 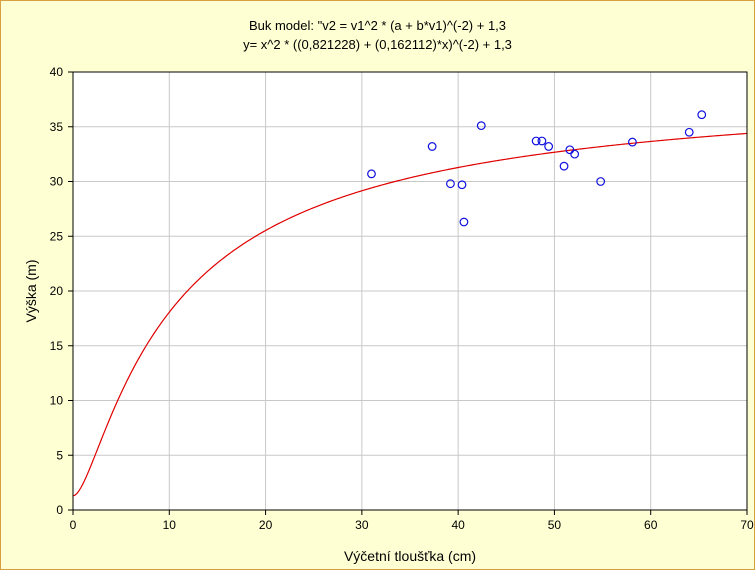 I want to click on x-tick-label: 20, so click(x=266, y=525).